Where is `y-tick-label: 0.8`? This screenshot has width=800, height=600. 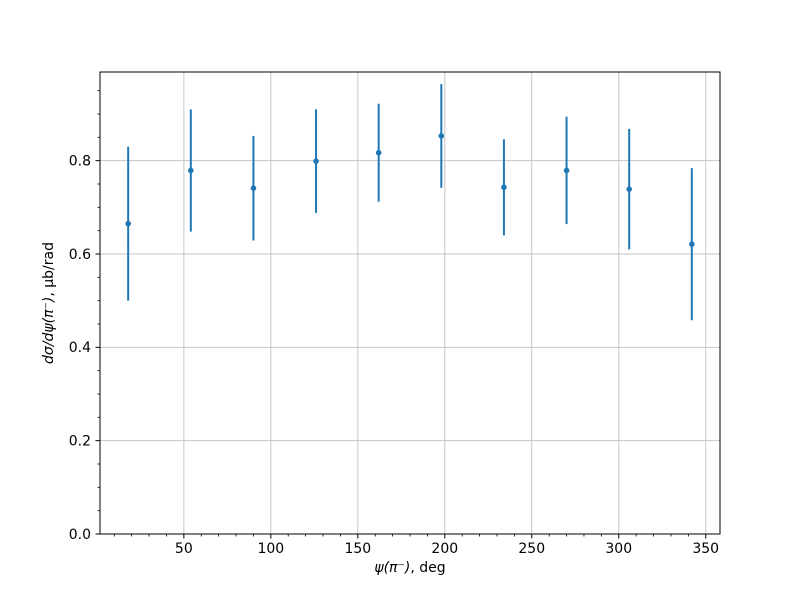 y-tick-label: 0.8 is located at coordinates (80, 161).